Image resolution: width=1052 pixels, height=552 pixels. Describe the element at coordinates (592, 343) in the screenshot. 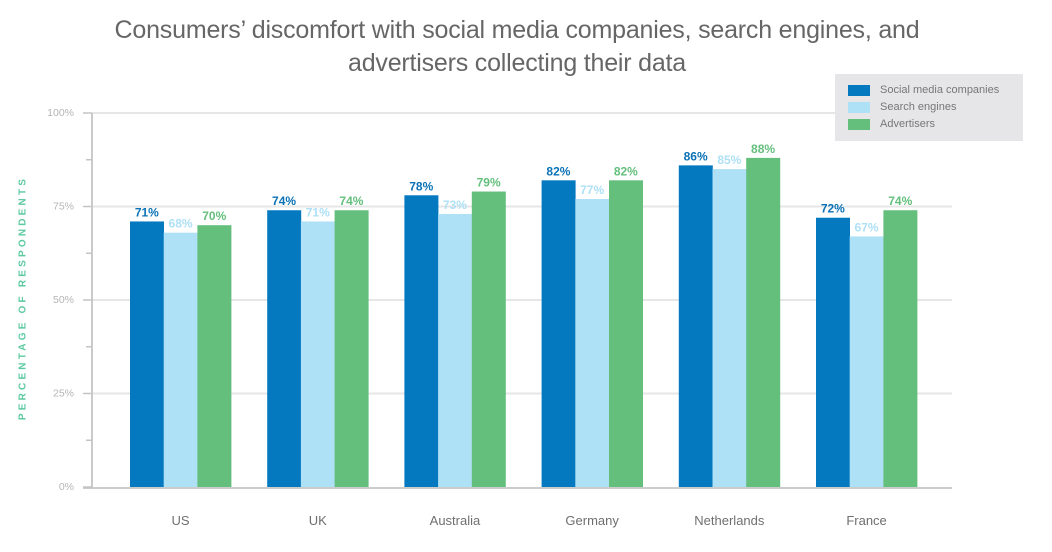

I see `bar-germany-search-engines` at that location.